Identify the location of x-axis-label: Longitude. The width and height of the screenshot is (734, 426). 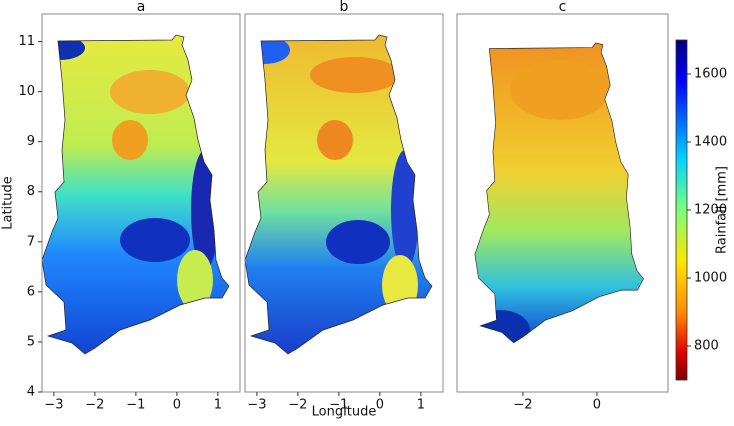
(344, 412).